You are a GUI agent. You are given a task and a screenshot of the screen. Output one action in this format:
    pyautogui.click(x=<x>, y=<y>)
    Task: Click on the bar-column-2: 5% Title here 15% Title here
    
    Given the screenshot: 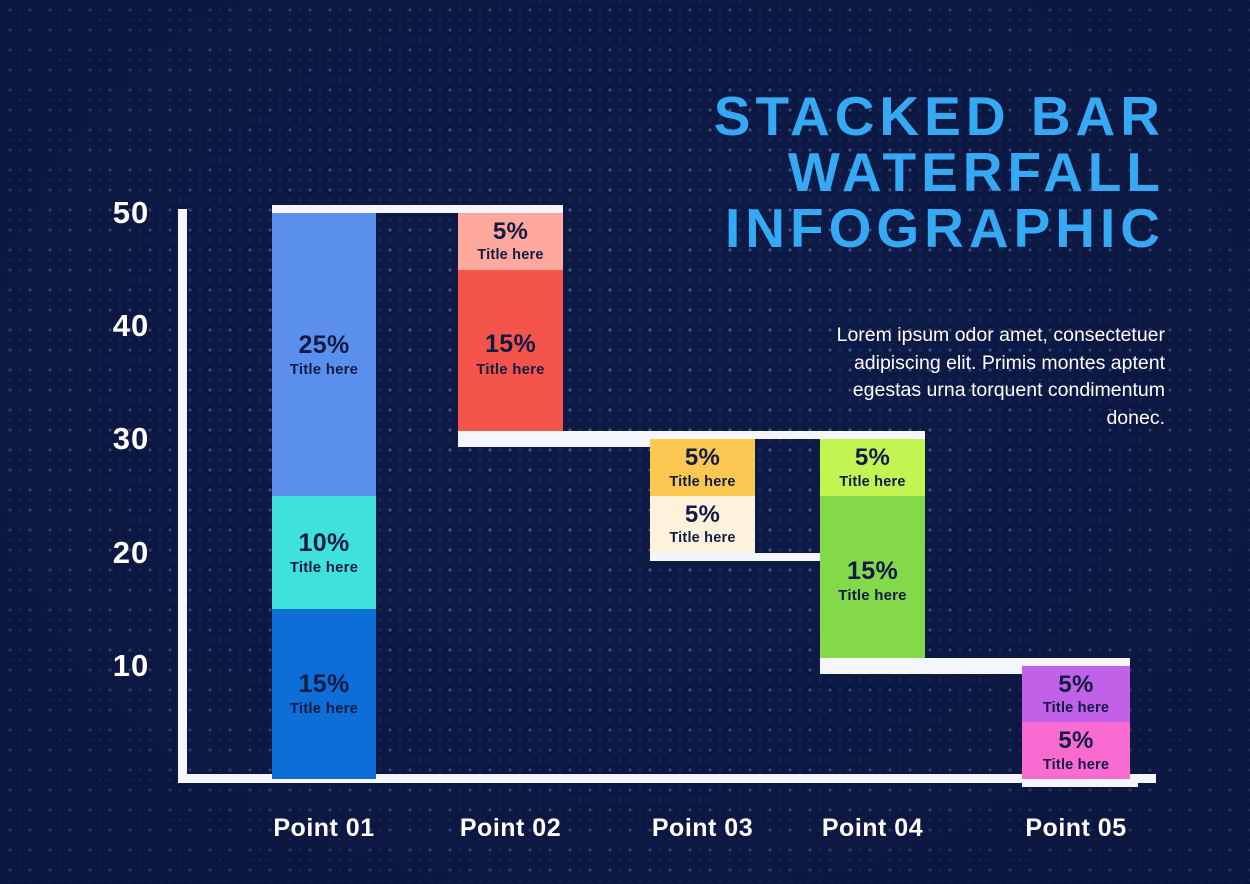 What is the action you would take?
    pyautogui.click(x=510, y=326)
    